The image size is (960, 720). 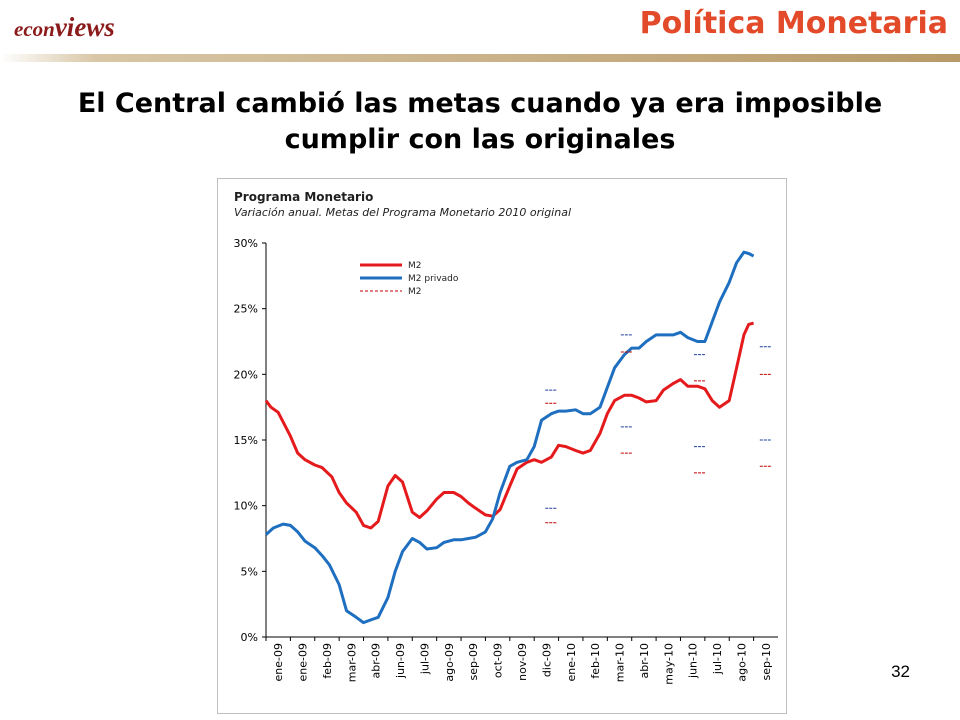 What do you see at coordinates (449, 662) in the screenshot?
I see `x-tick-label: ago-09` at bounding box center [449, 662].